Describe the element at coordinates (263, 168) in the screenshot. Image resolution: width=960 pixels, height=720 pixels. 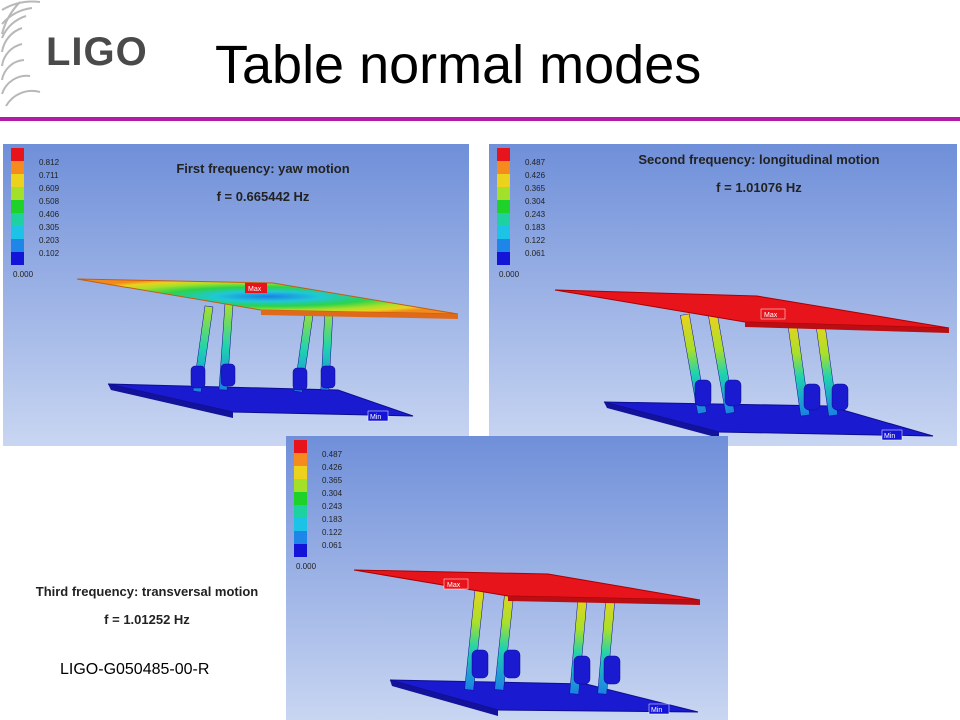
I see `panel-1-caption-title: First frequency: yaw motion` at that location.